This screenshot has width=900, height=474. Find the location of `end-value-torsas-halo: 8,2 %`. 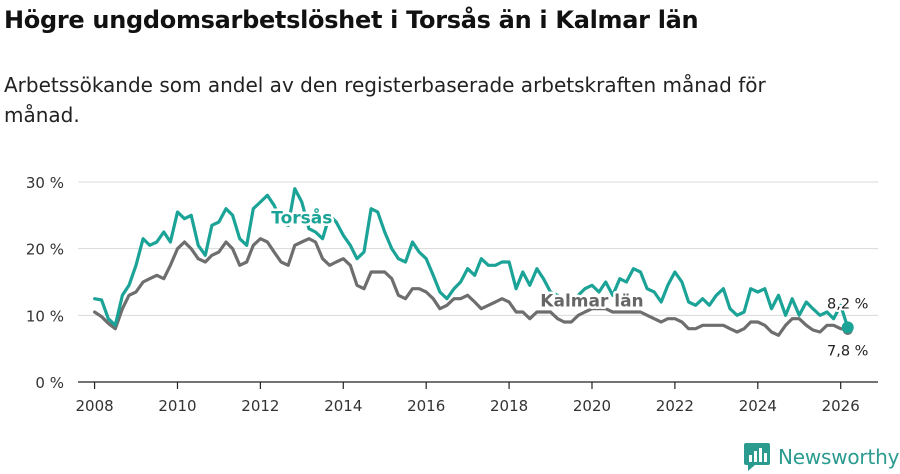

end-value-torsas-halo: 8,2 % is located at coordinates (847, 305).